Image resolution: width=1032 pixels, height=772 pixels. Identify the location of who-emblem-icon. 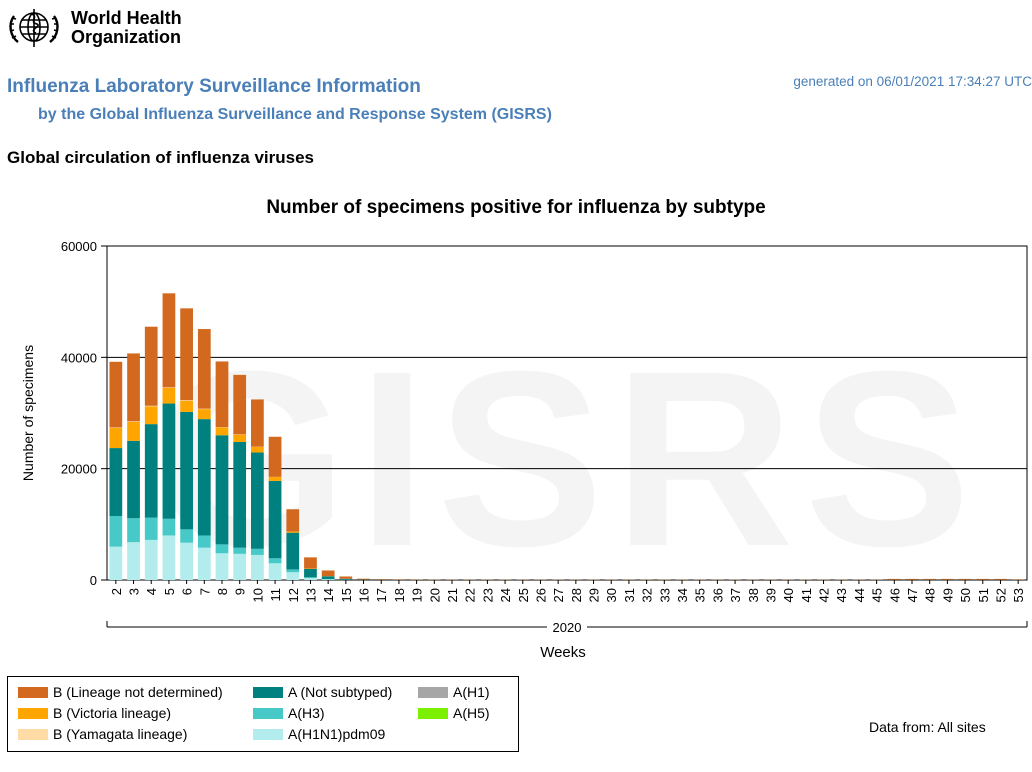
(34, 28).